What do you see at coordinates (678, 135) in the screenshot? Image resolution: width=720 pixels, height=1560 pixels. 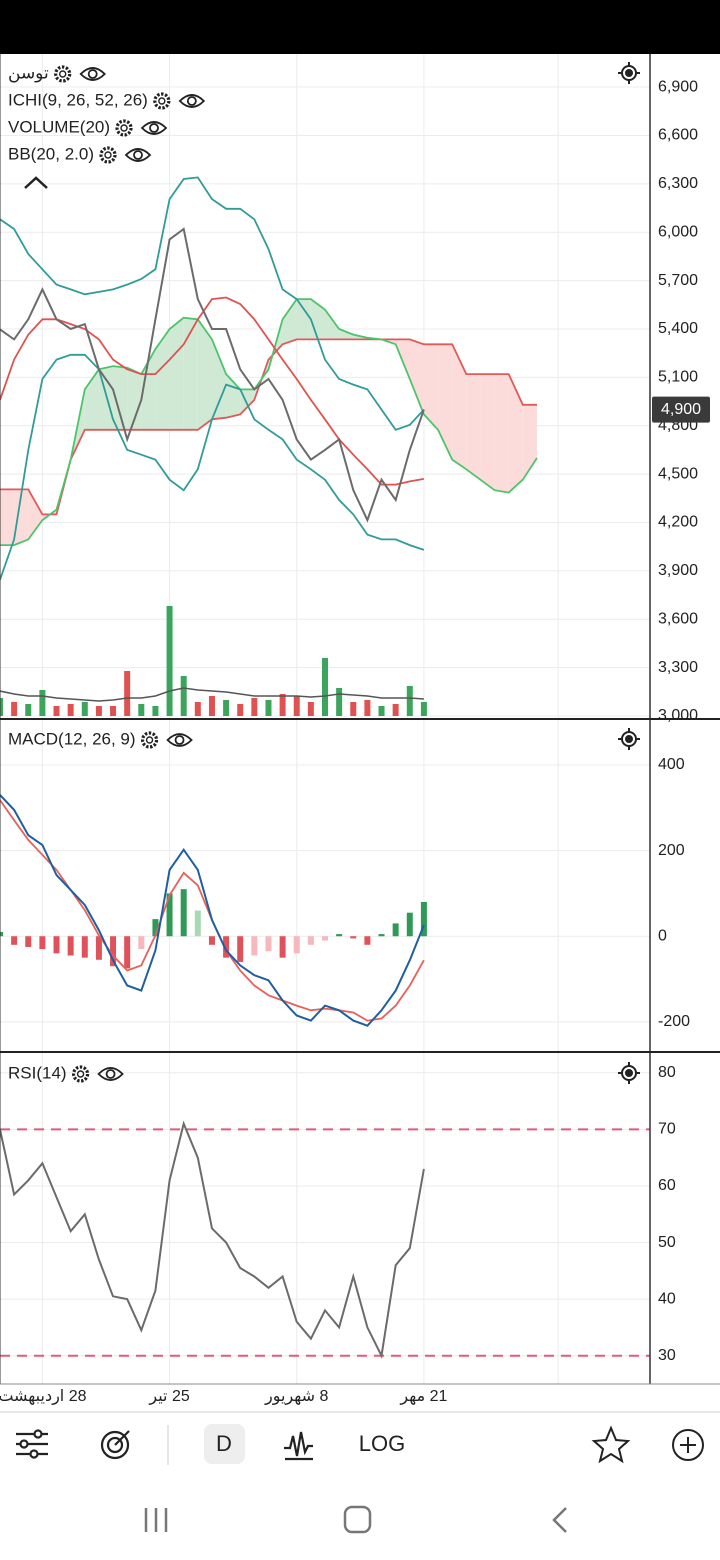 I see `y-tick-label: 6,600` at bounding box center [678, 135].